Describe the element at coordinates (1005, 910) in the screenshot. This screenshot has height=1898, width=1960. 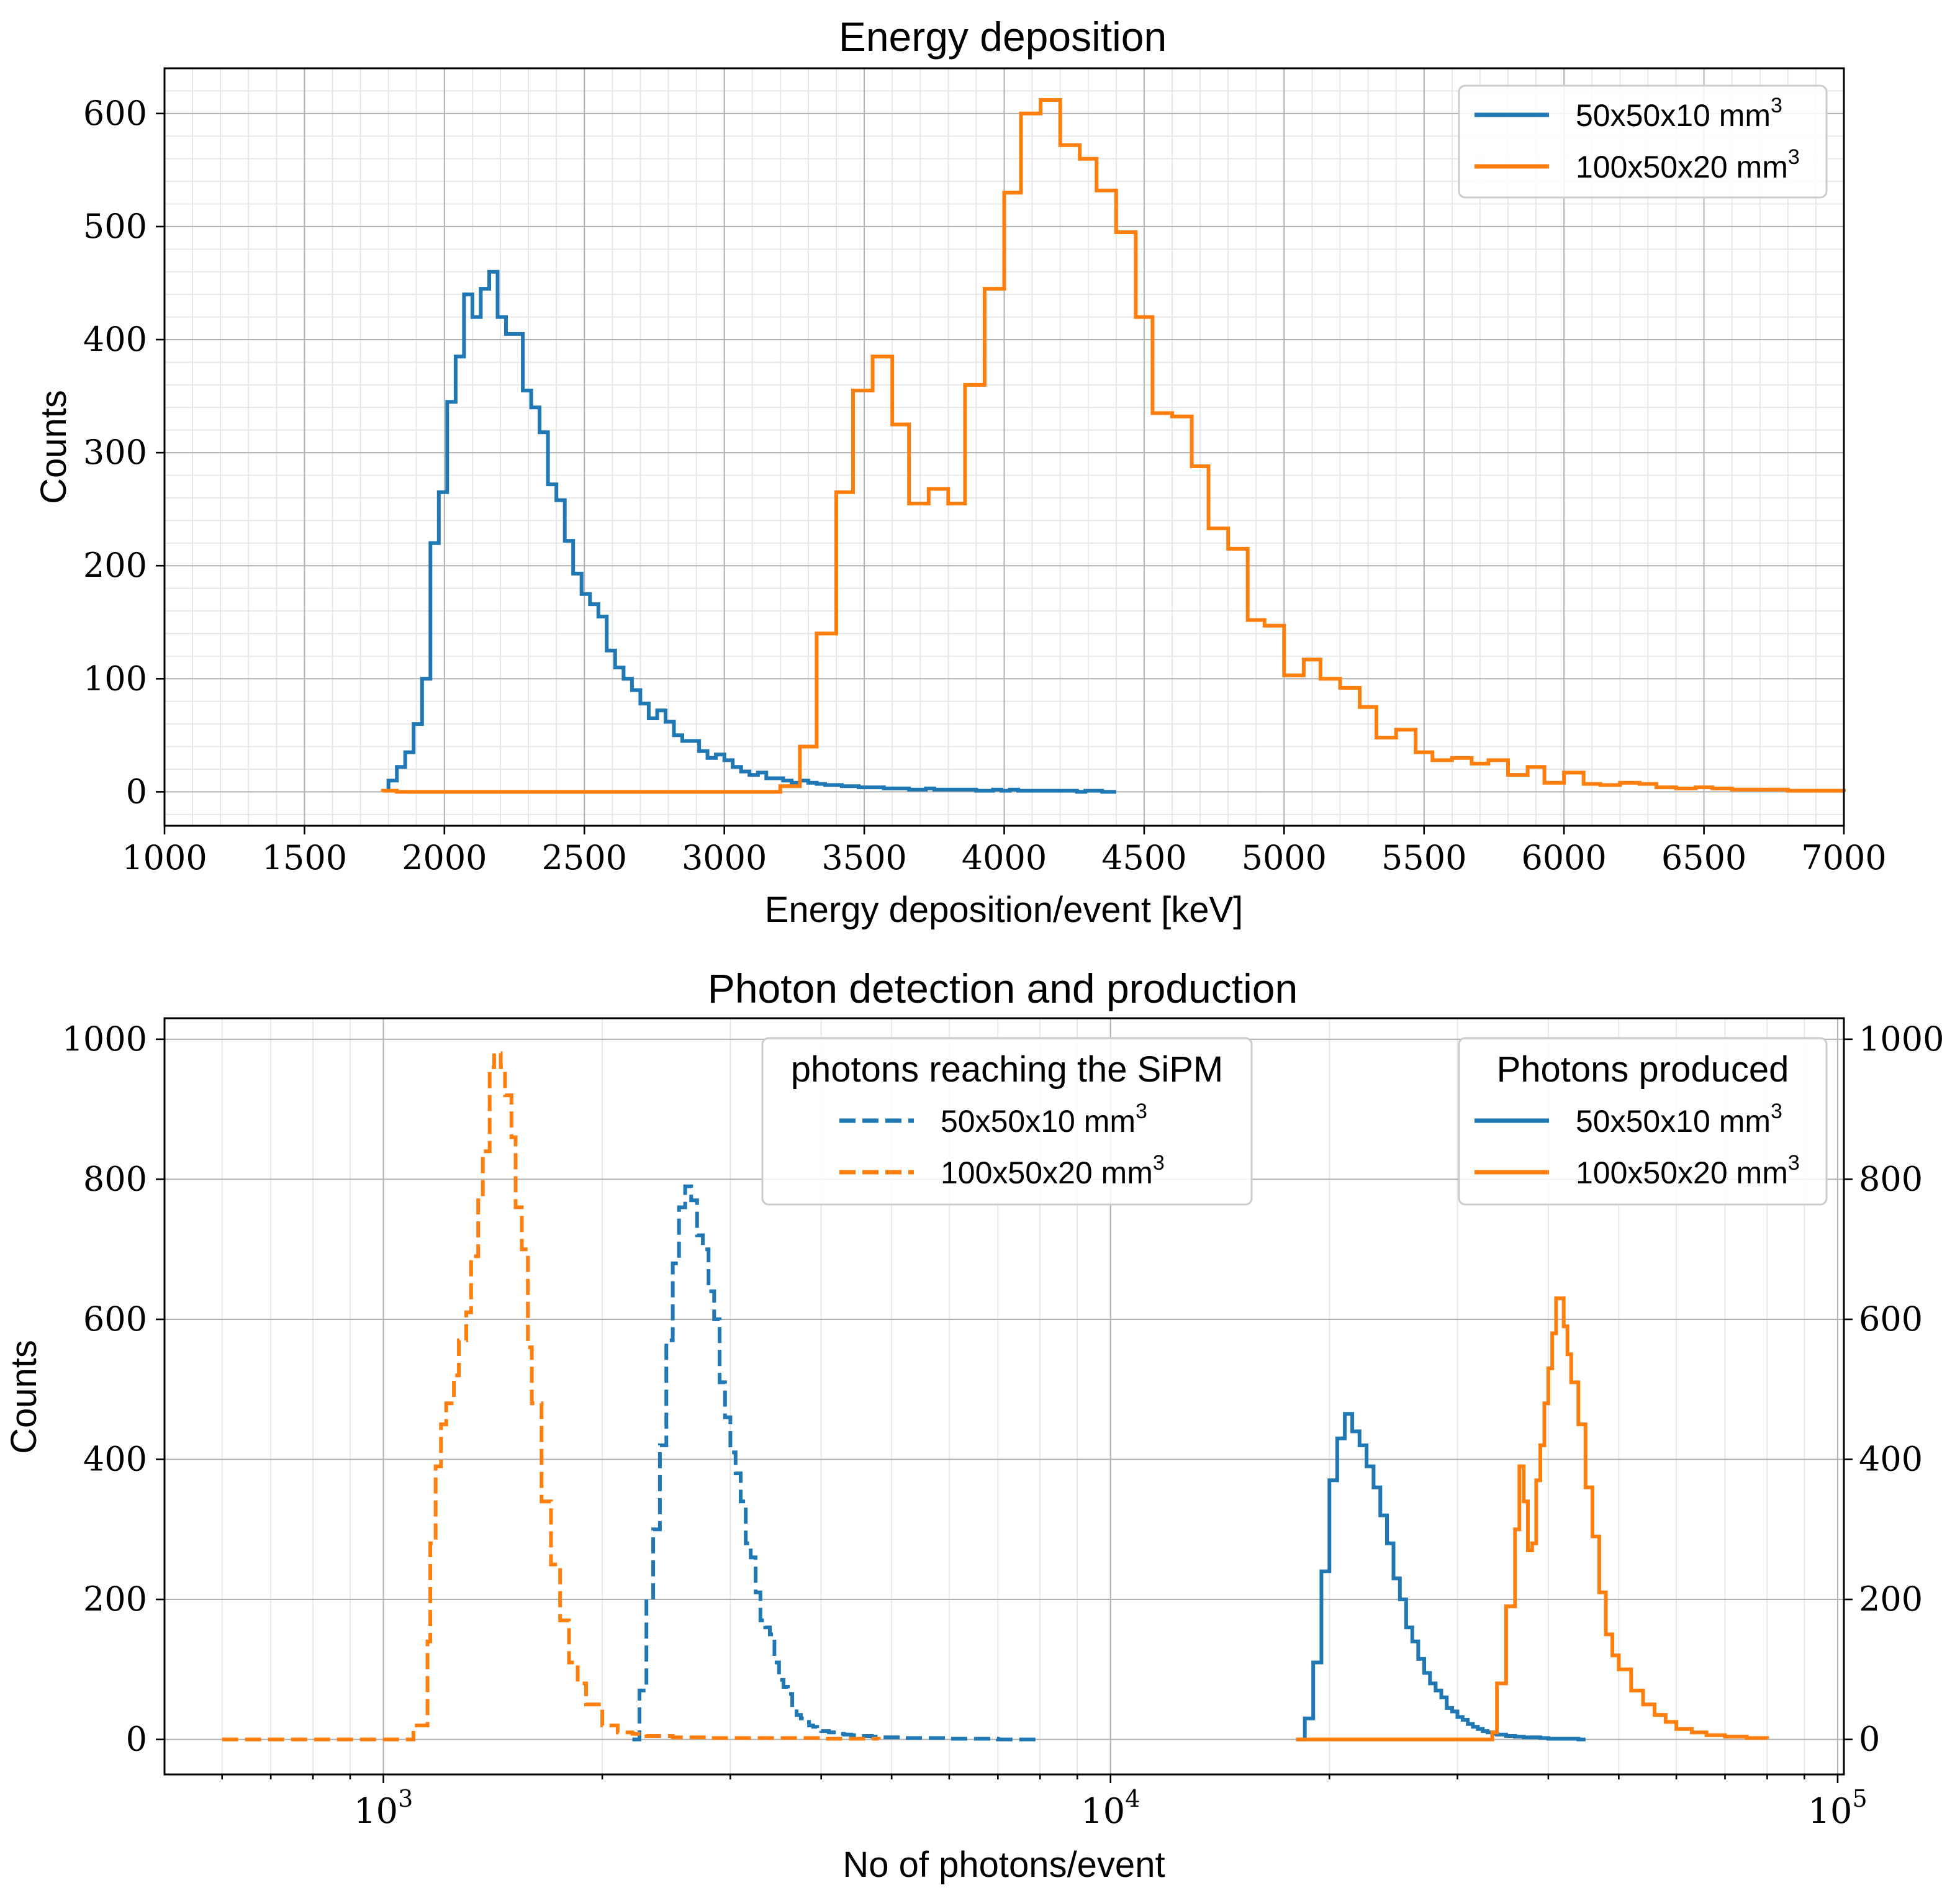
I see `x-axis-label: Energy deposition/event [keV]` at that location.